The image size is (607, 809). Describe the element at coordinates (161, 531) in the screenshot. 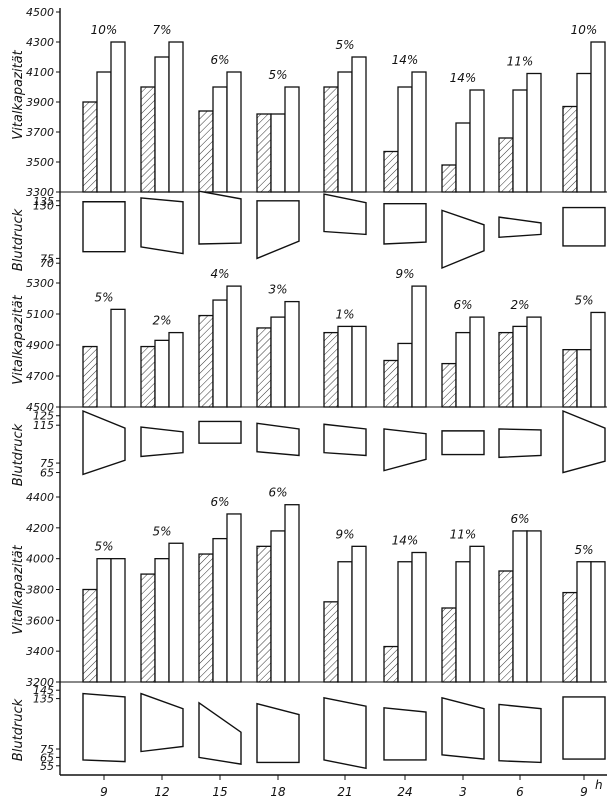

I see `pct-label-2-1: 5%` at that location.